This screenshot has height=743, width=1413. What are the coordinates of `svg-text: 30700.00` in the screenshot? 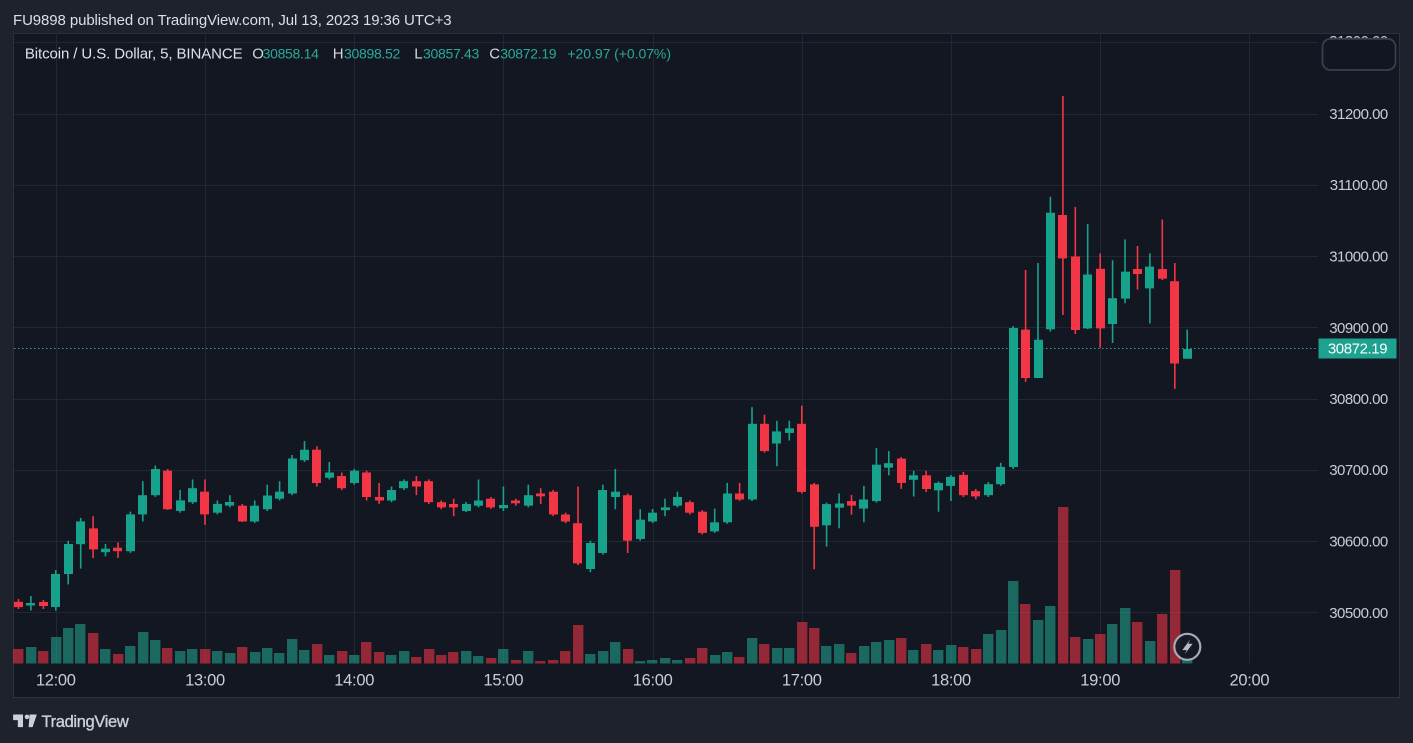 It's located at (1358, 470).